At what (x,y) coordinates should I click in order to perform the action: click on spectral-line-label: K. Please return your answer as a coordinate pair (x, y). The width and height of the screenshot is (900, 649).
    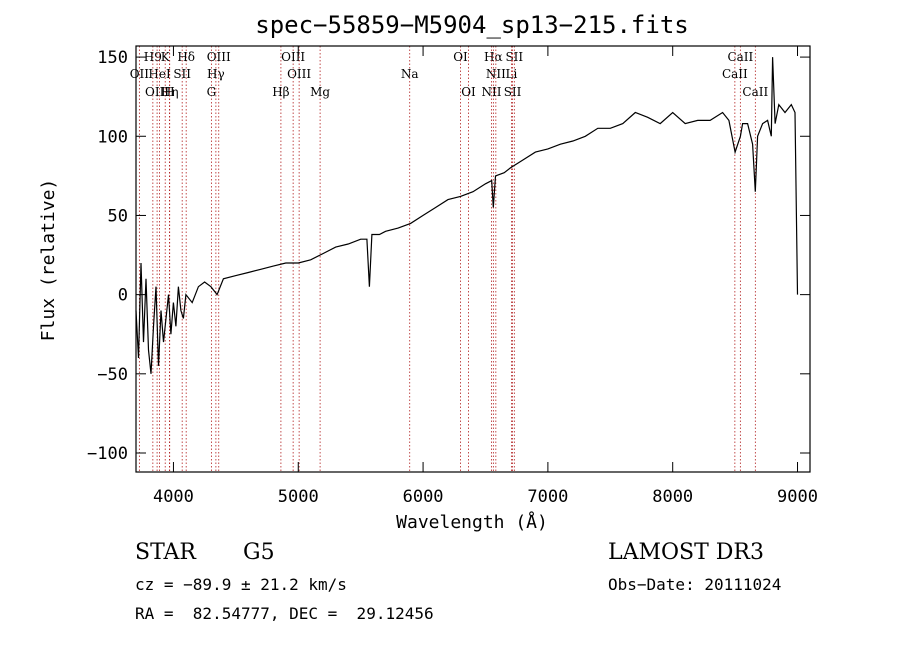
    Looking at the image, I should click on (166, 57).